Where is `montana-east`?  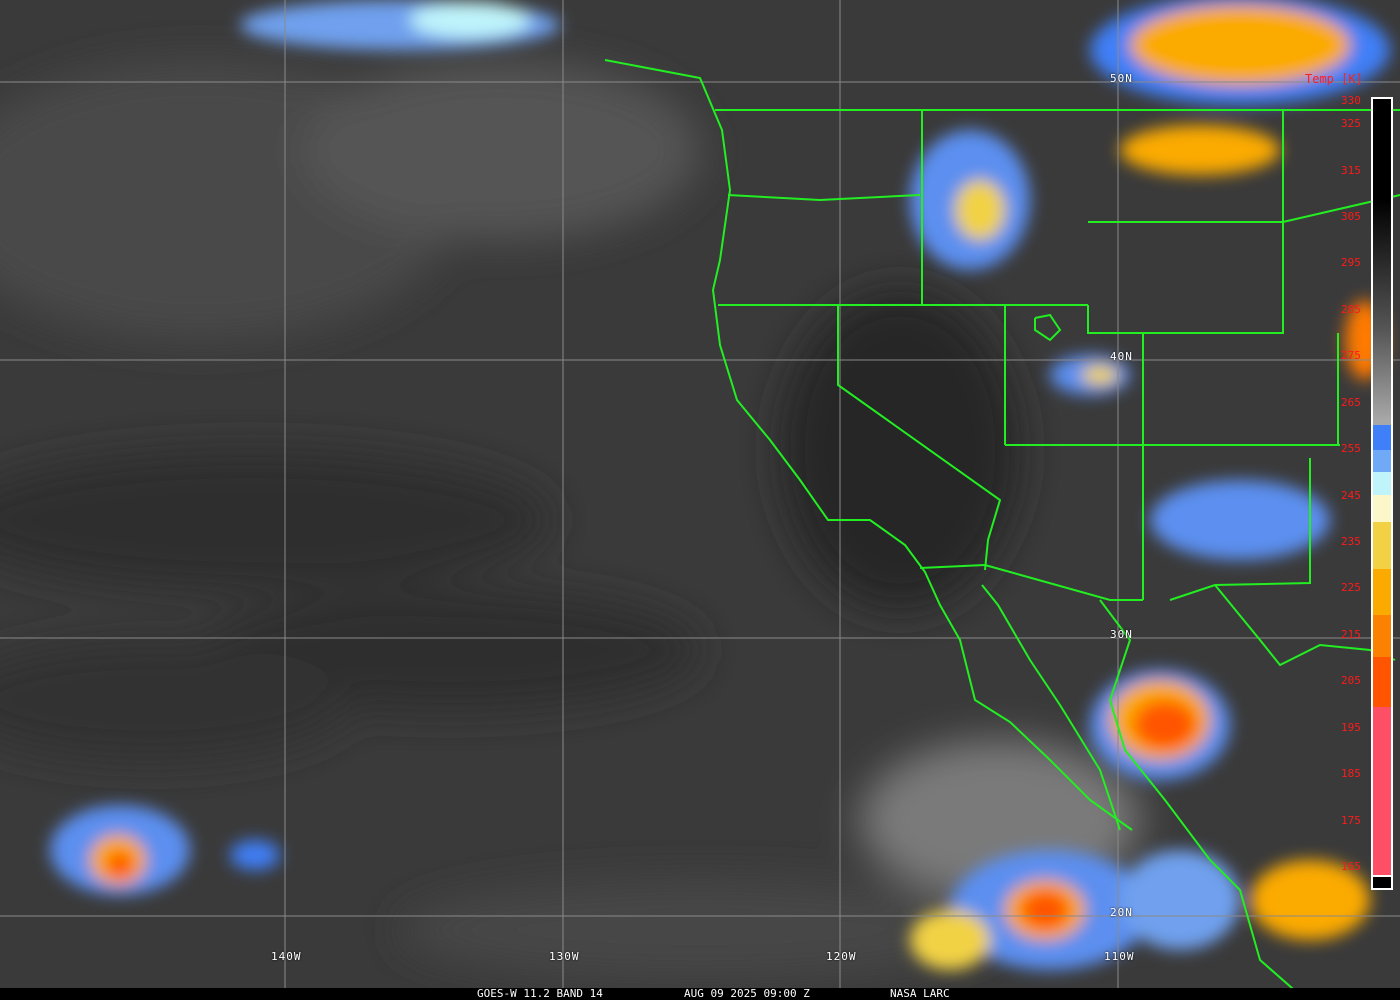 montana-east is located at coordinates (1341, 167).